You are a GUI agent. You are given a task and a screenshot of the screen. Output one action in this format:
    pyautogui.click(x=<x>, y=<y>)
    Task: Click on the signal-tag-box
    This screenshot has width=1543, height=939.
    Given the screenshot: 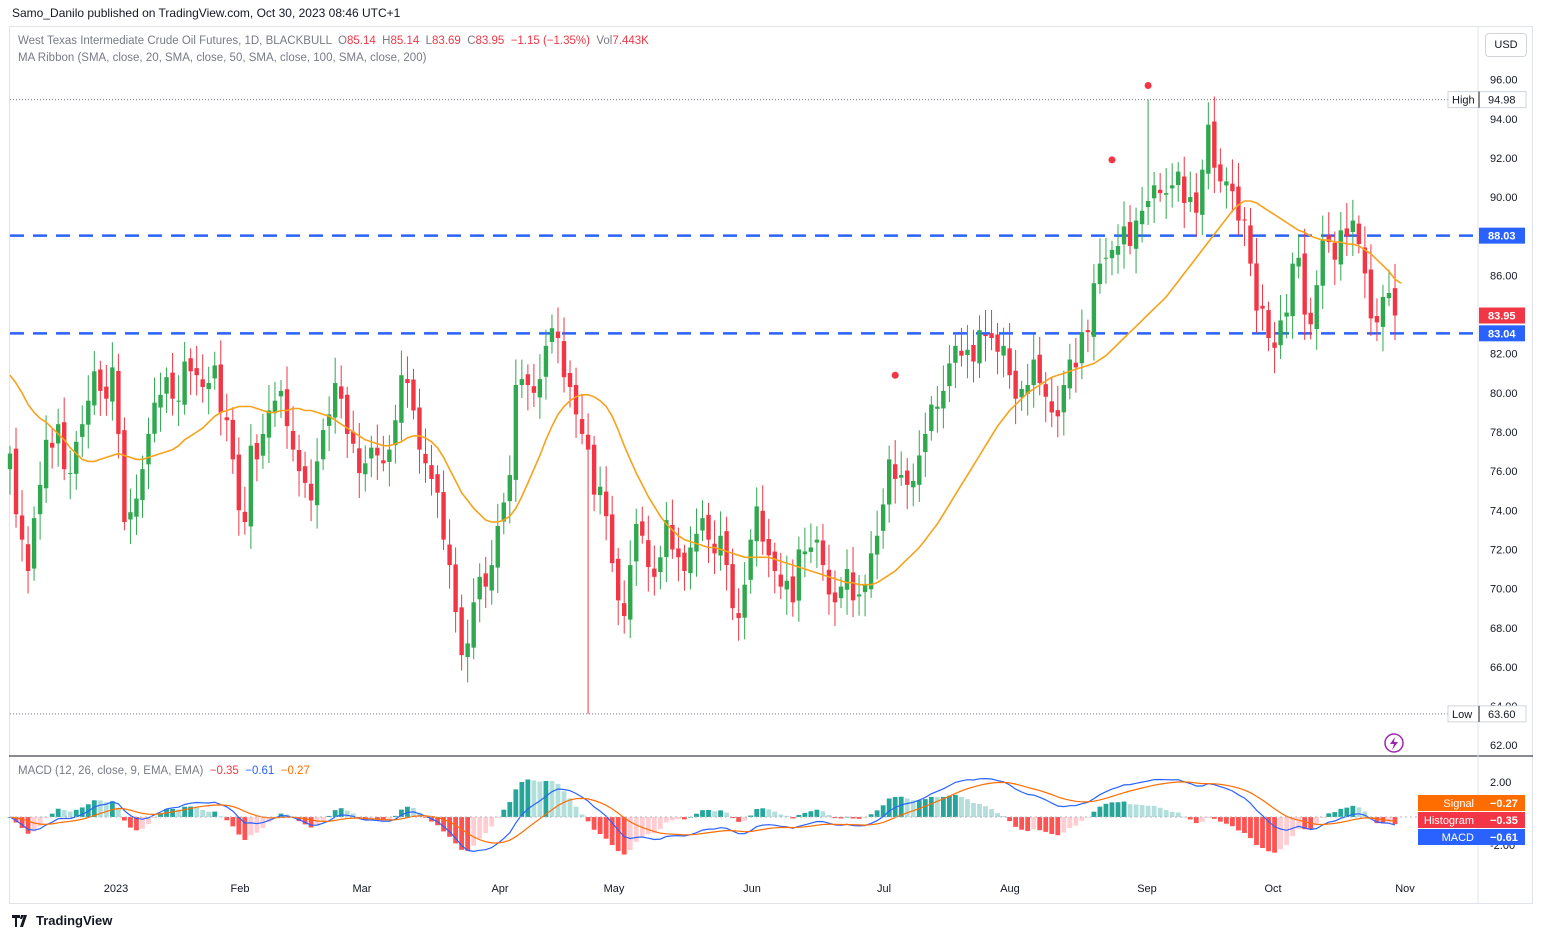 What is the action you would take?
    pyautogui.click(x=1471, y=803)
    